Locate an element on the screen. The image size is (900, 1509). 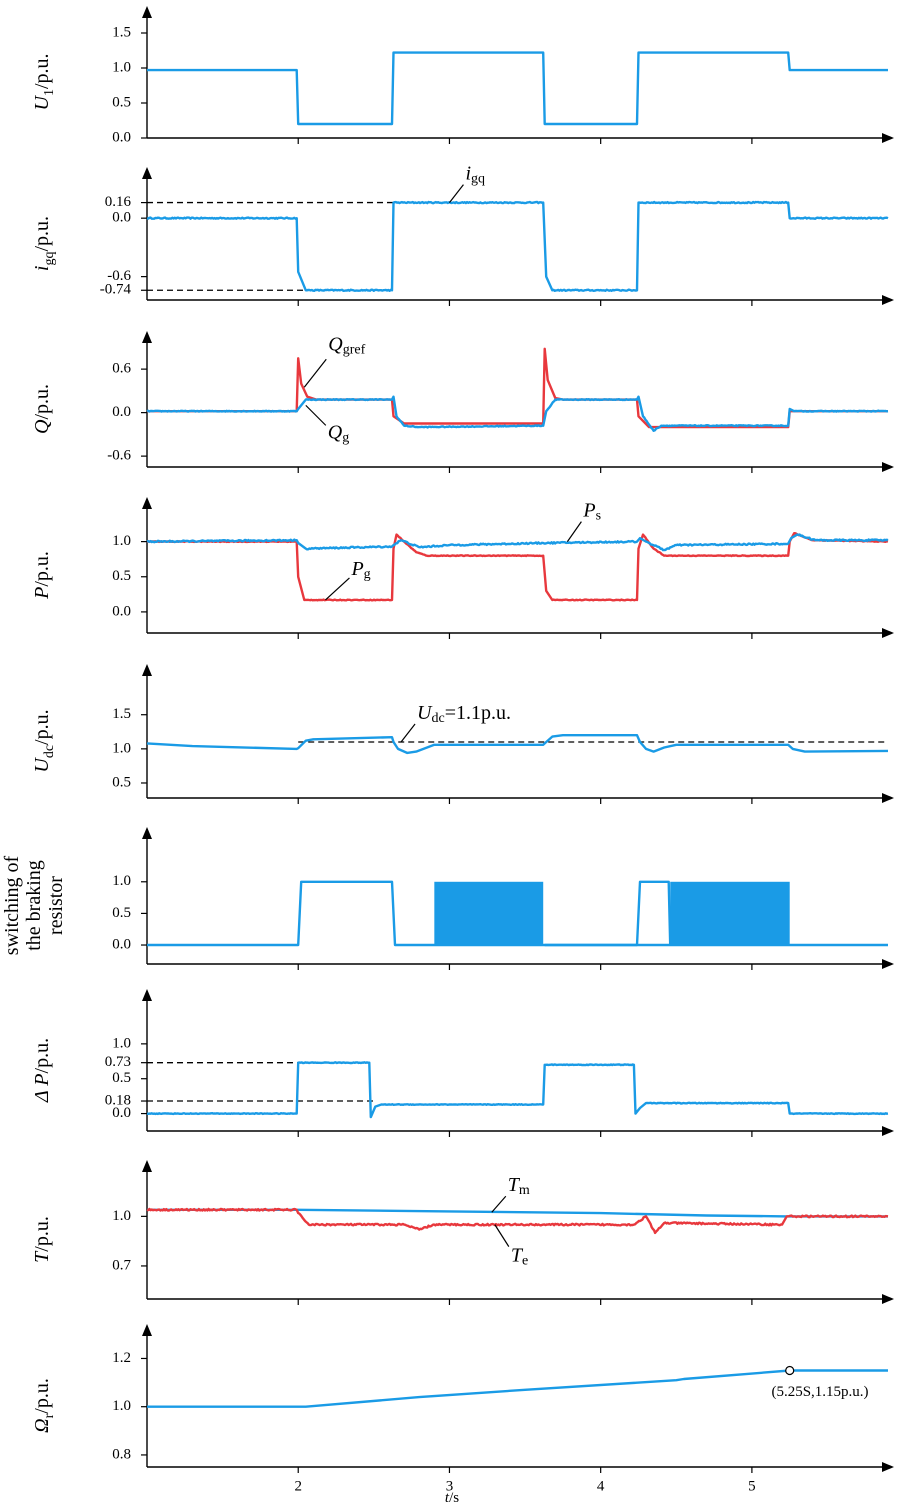
panel-q: -0.6 0.0 0.6 Q/p.u. Qgref Qg is located at coordinates (462, 402).